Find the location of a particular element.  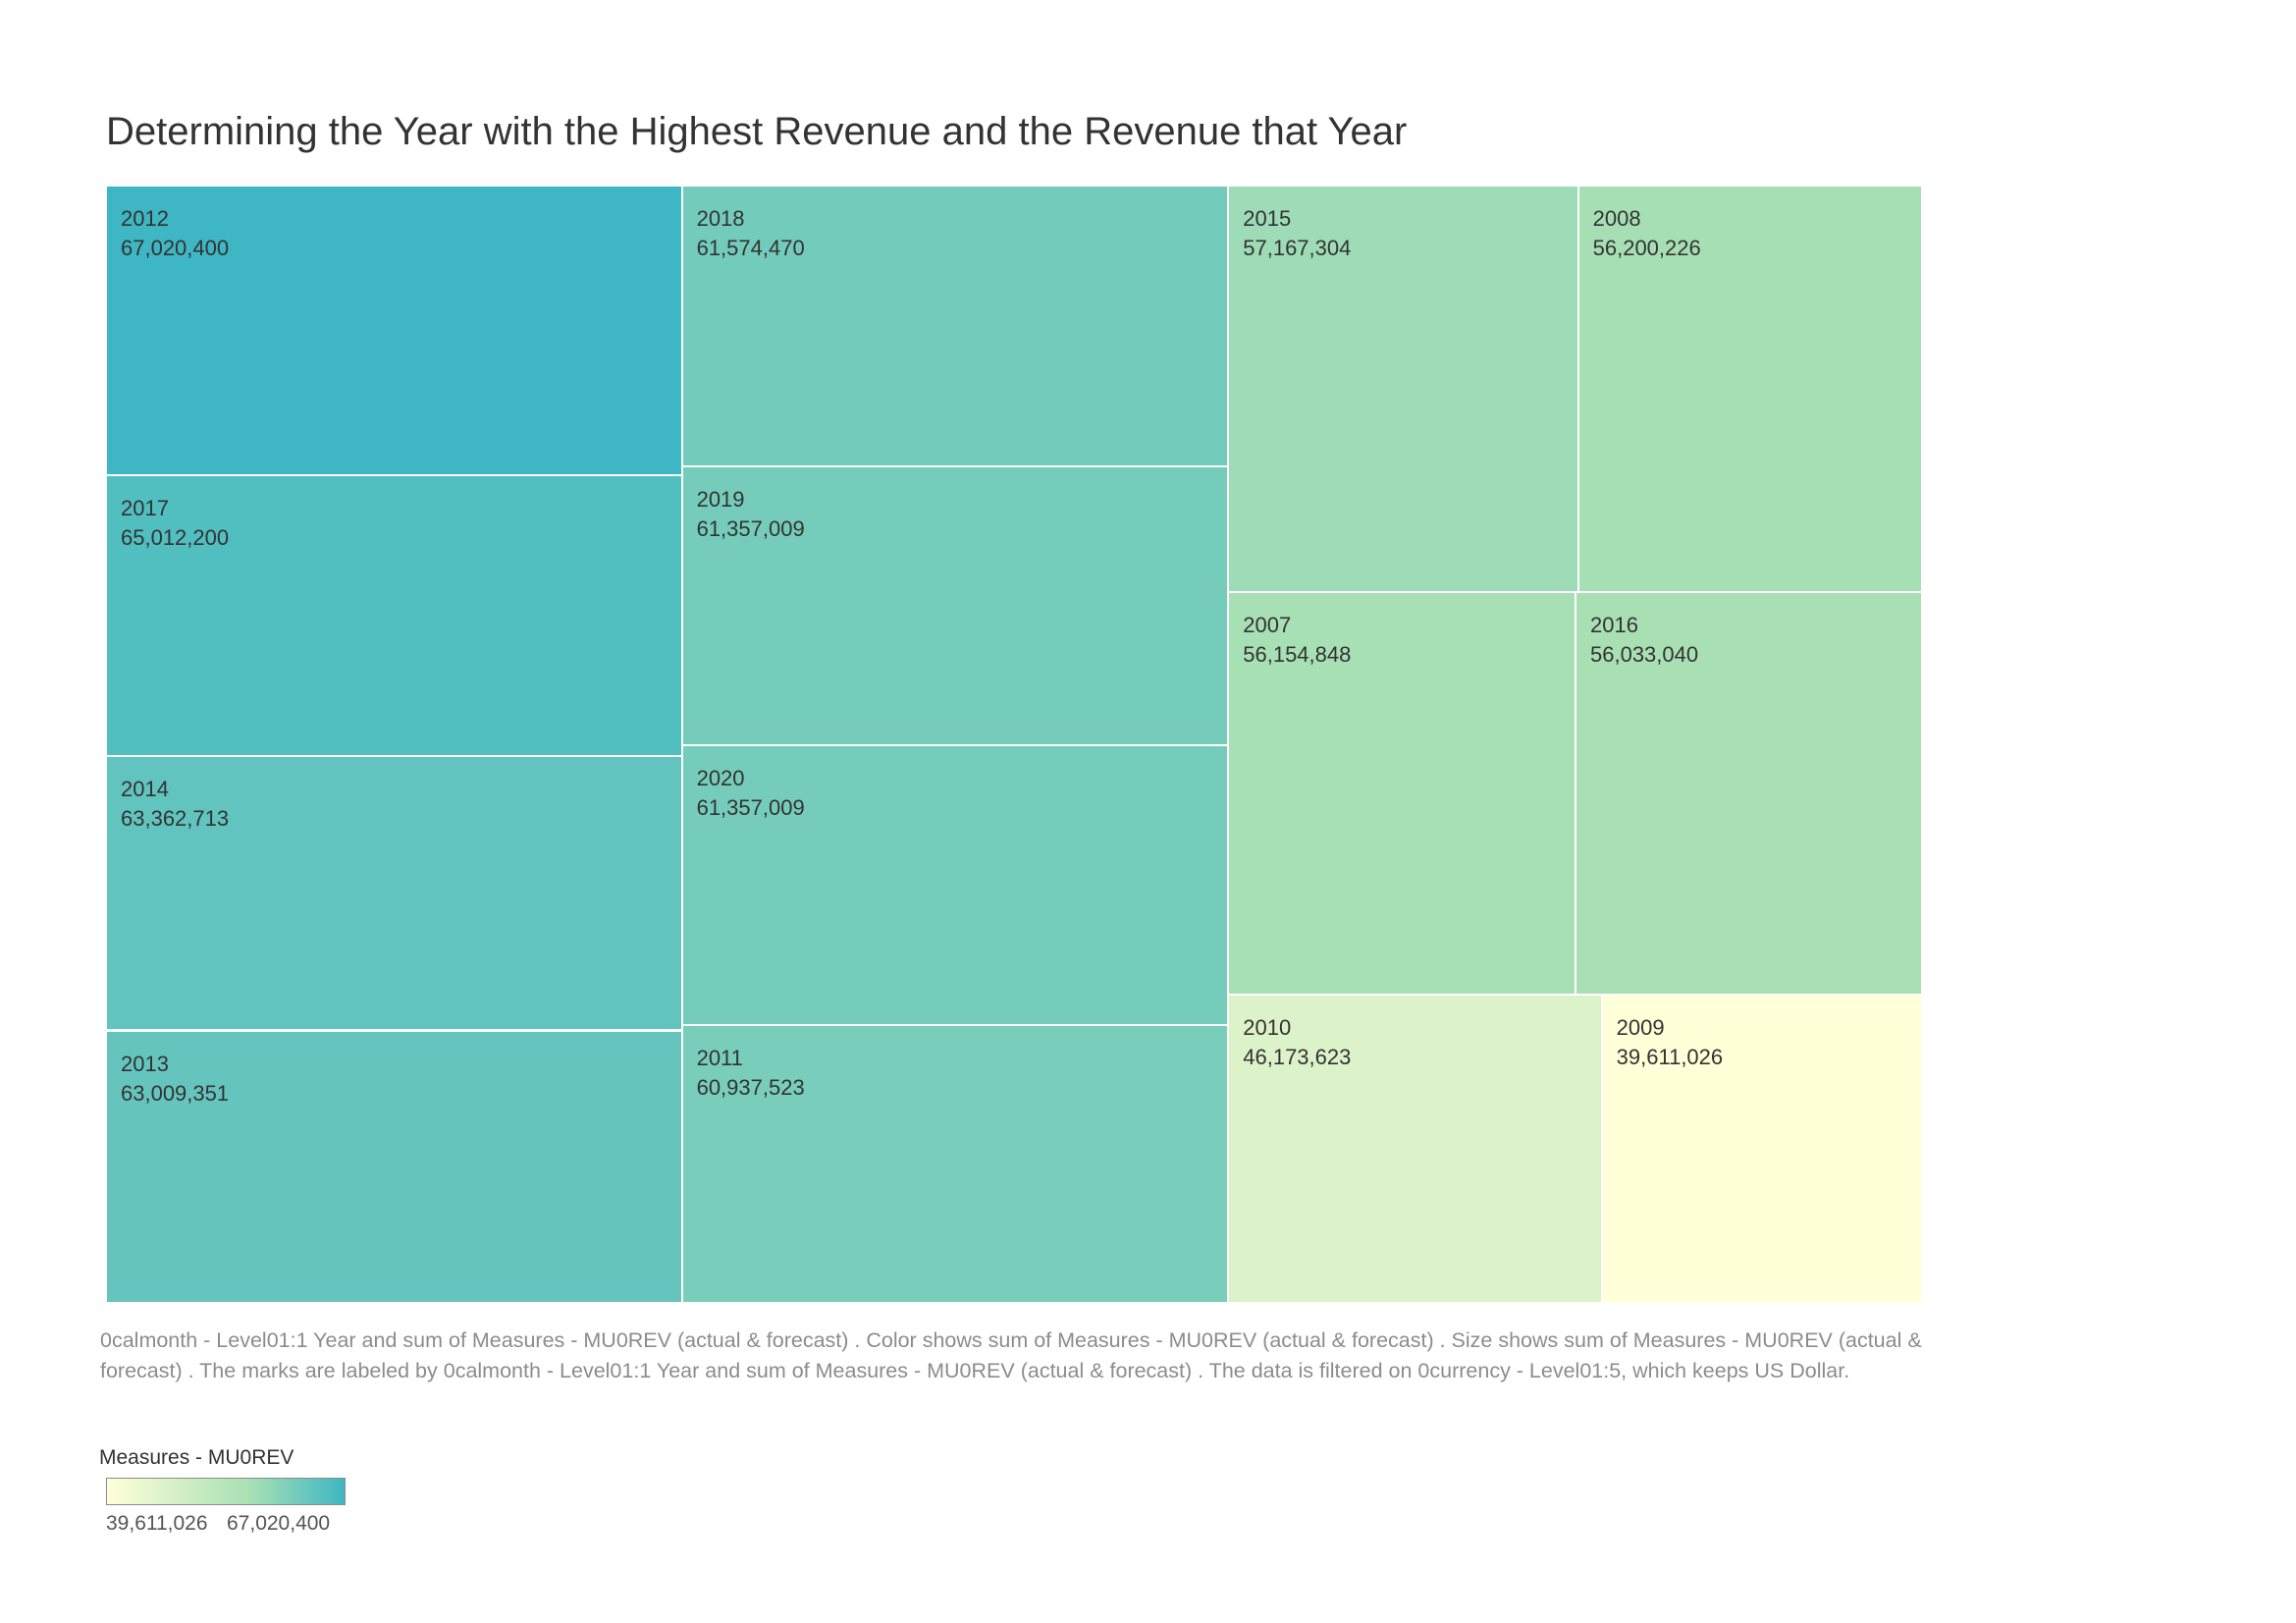

tile-label: 2013 63,009,351 is located at coordinates (175, 1079).